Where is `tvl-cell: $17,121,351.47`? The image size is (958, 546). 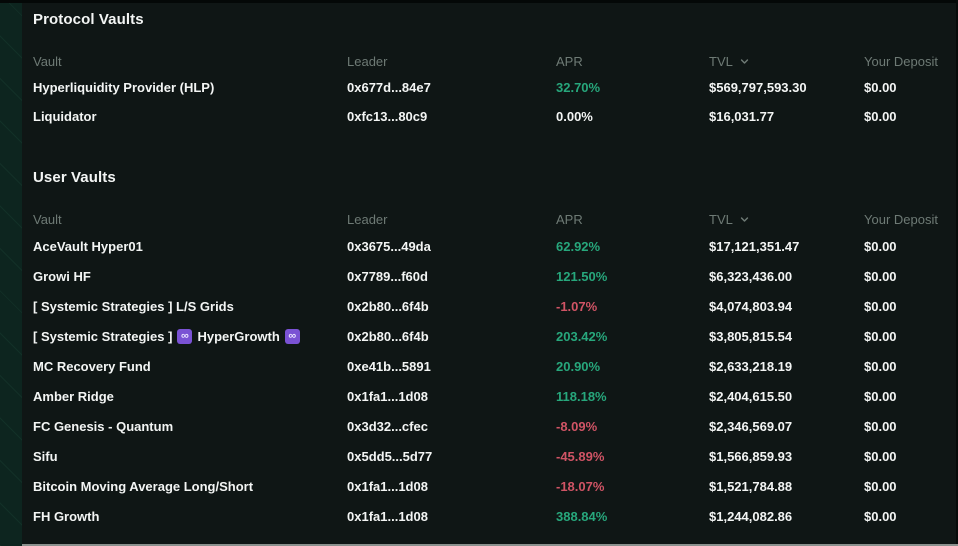 tvl-cell: $17,121,351.47 is located at coordinates (754, 246).